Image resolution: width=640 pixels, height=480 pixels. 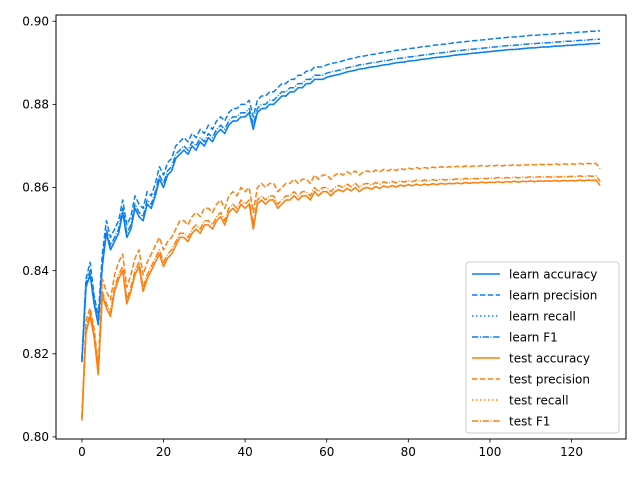 What do you see at coordinates (408, 452) in the screenshot?
I see `x-tick-label: 80` at bounding box center [408, 452].